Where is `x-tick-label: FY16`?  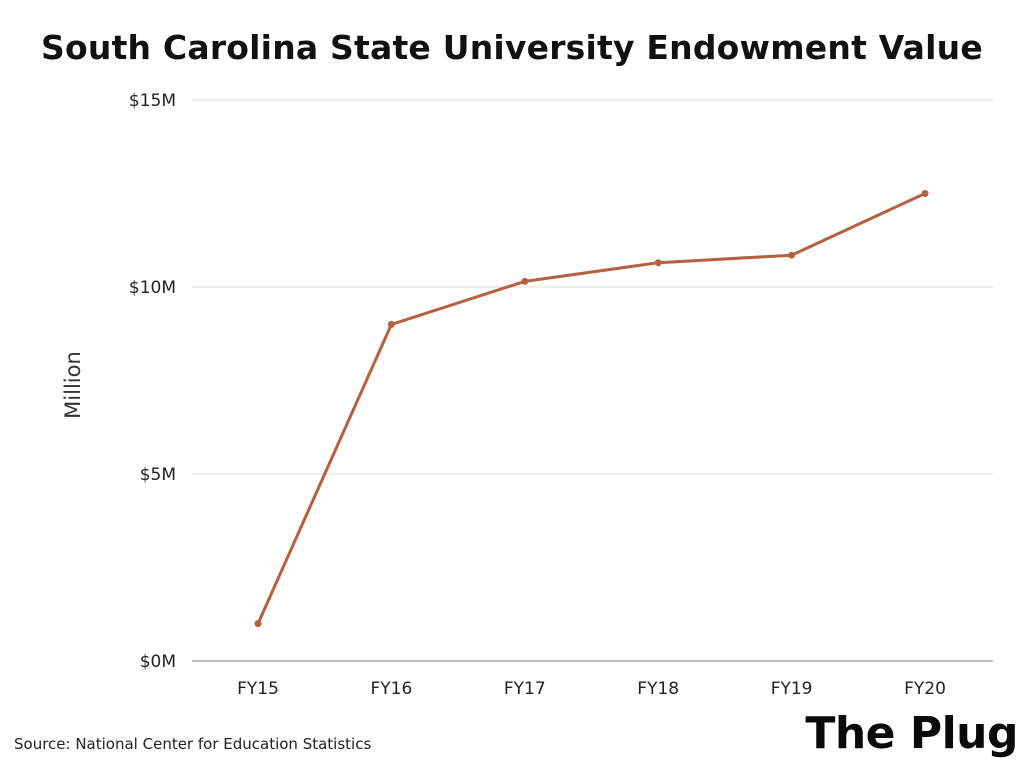 x-tick-label: FY16 is located at coordinates (392, 689).